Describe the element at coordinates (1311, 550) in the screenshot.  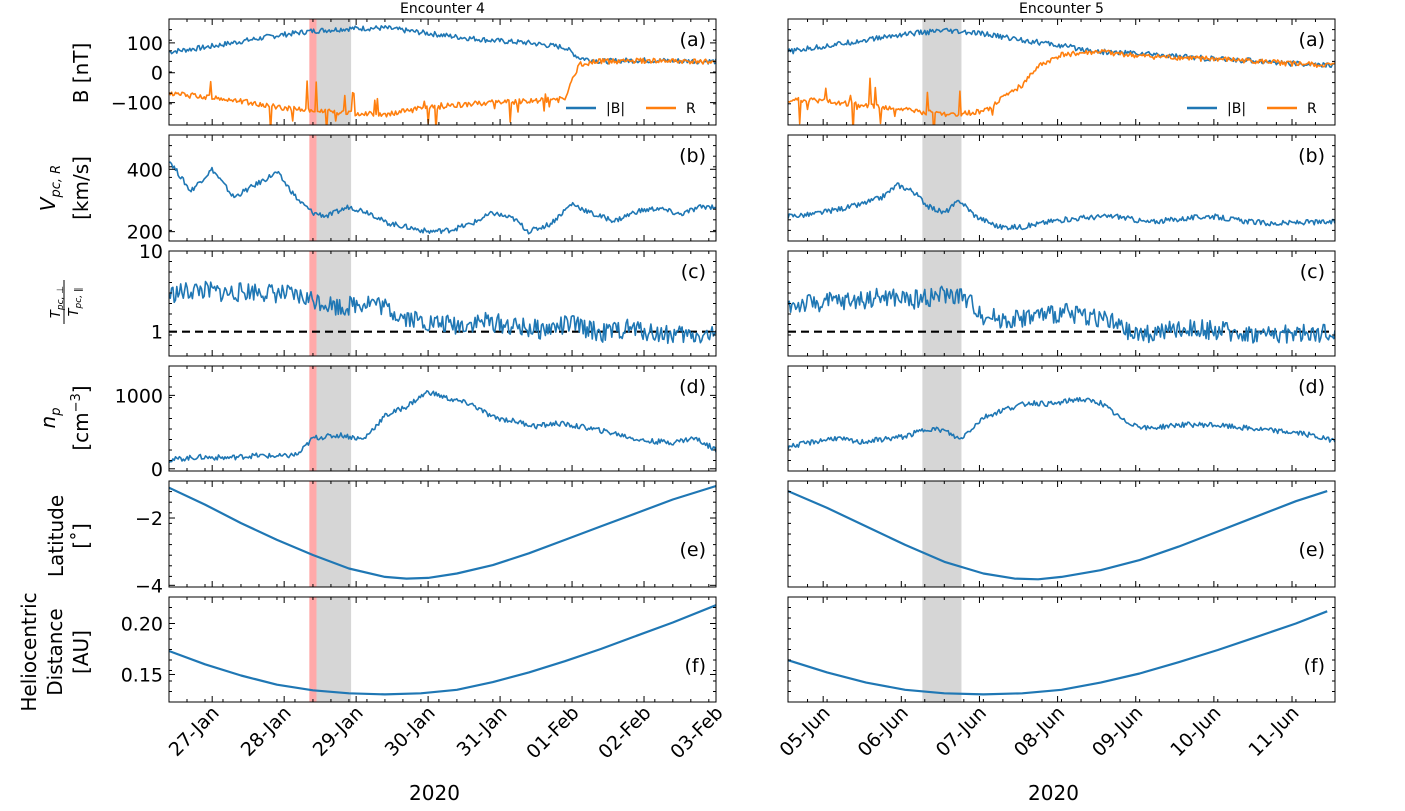
I see `panel-tag: (e)` at that location.